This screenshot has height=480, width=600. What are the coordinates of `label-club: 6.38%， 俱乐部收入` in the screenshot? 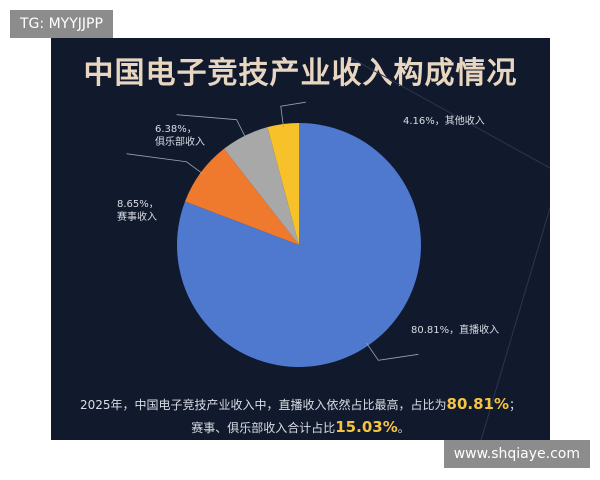 It's located at (180, 136).